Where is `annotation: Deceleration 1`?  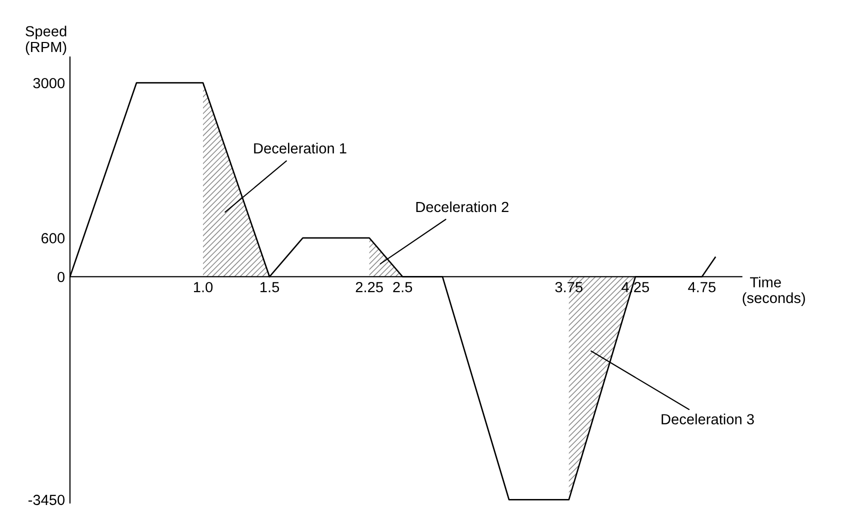
annotation: Deceleration 1 is located at coordinates (300, 148).